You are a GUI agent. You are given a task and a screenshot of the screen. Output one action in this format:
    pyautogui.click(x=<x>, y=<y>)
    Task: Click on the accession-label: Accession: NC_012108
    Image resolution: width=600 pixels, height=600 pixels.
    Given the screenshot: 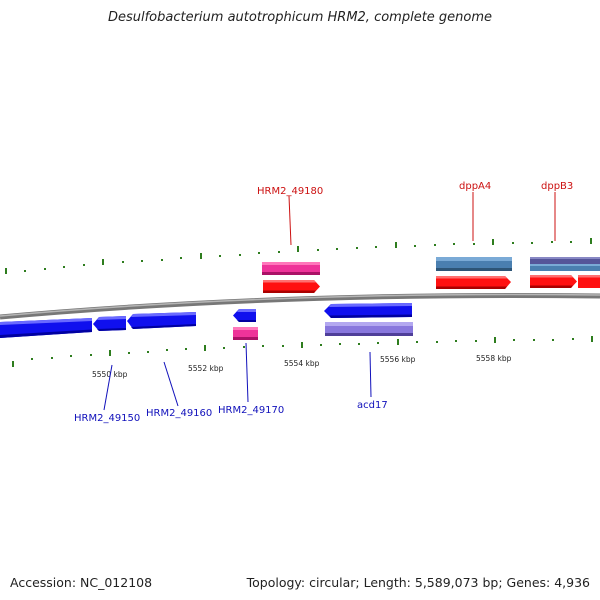 What is the action you would take?
    pyautogui.click(x=81, y=582)
    